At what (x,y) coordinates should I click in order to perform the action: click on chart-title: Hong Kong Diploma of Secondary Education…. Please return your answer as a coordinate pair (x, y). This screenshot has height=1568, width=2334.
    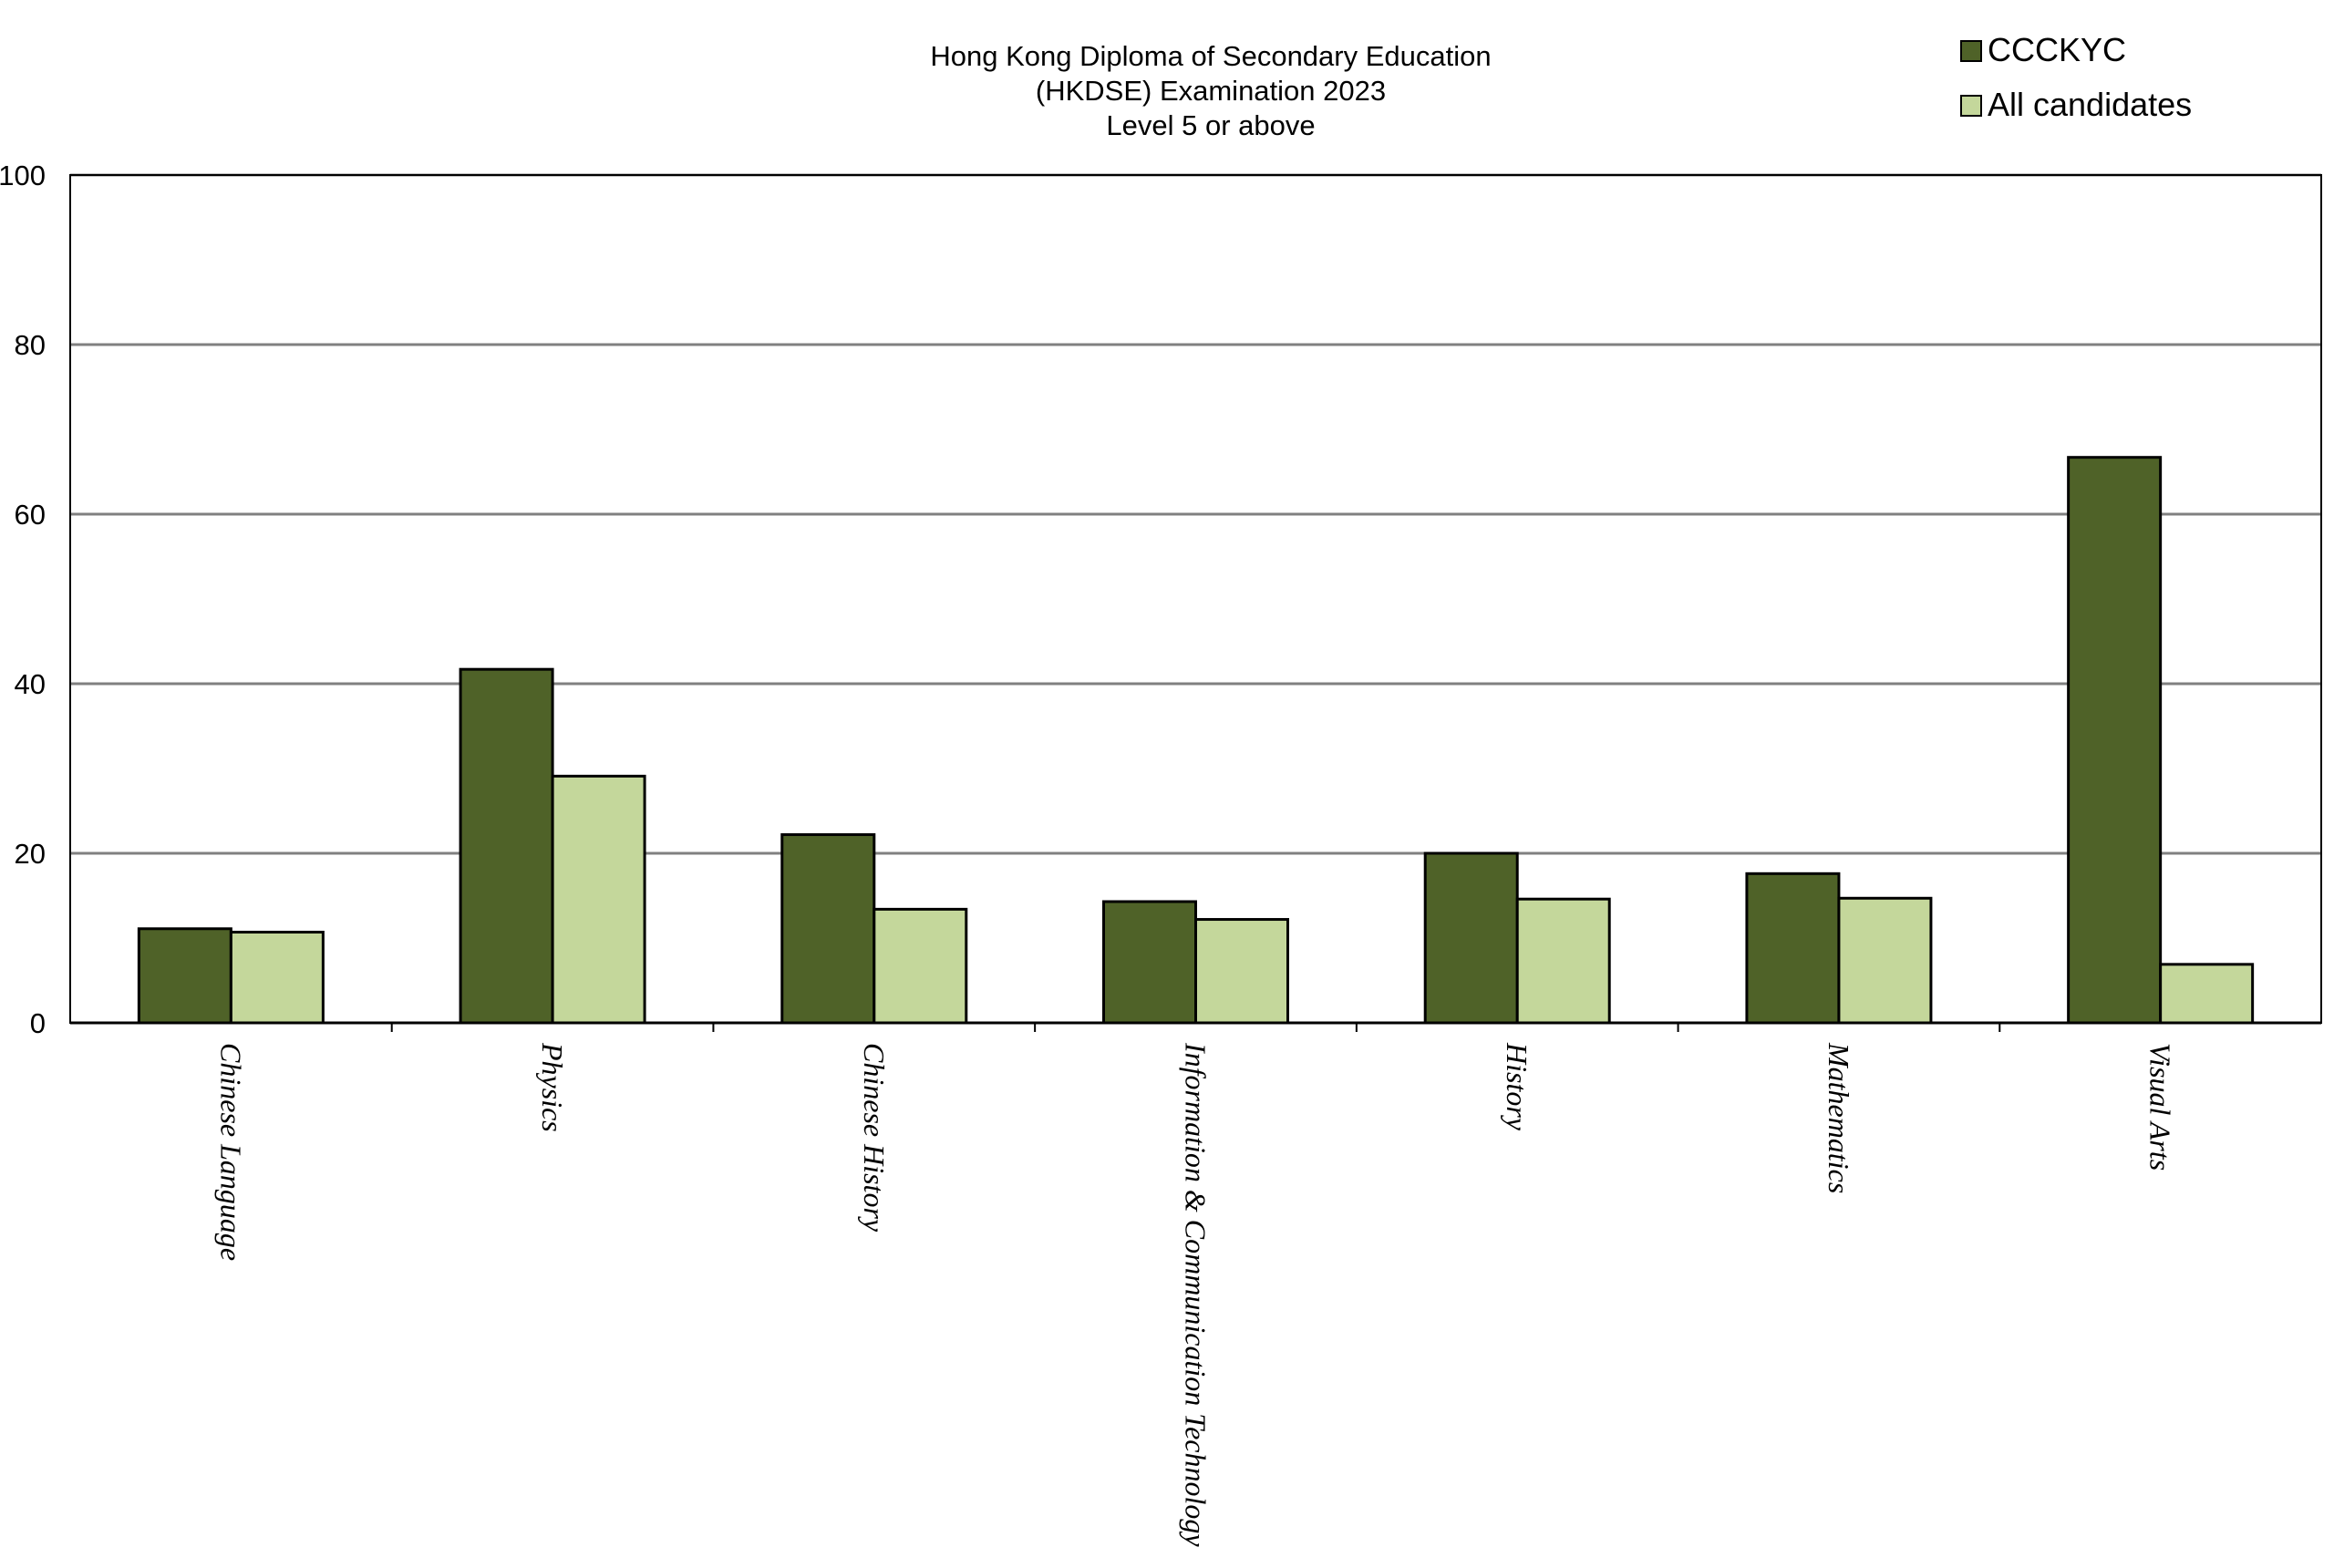
    Looking at the image, I should click on (1210, 90).